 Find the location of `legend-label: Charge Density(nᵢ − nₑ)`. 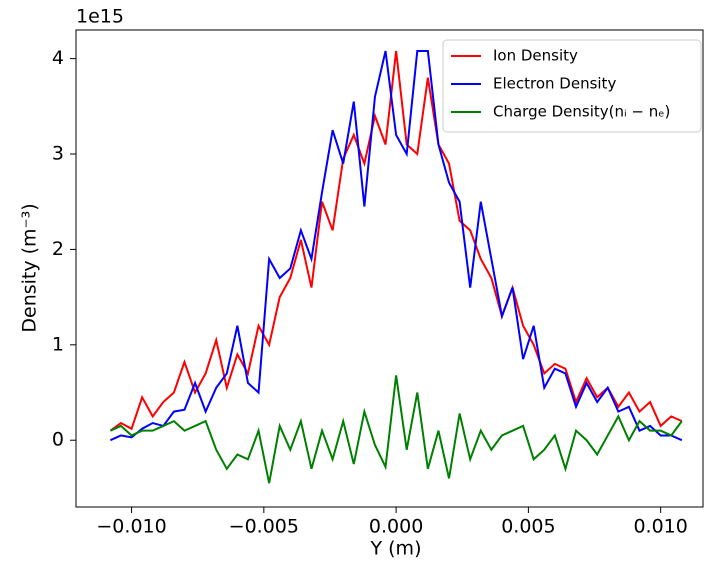

legend-label: Charge Density(nᵢ − nₑ) is located at coordinates (581, 112).